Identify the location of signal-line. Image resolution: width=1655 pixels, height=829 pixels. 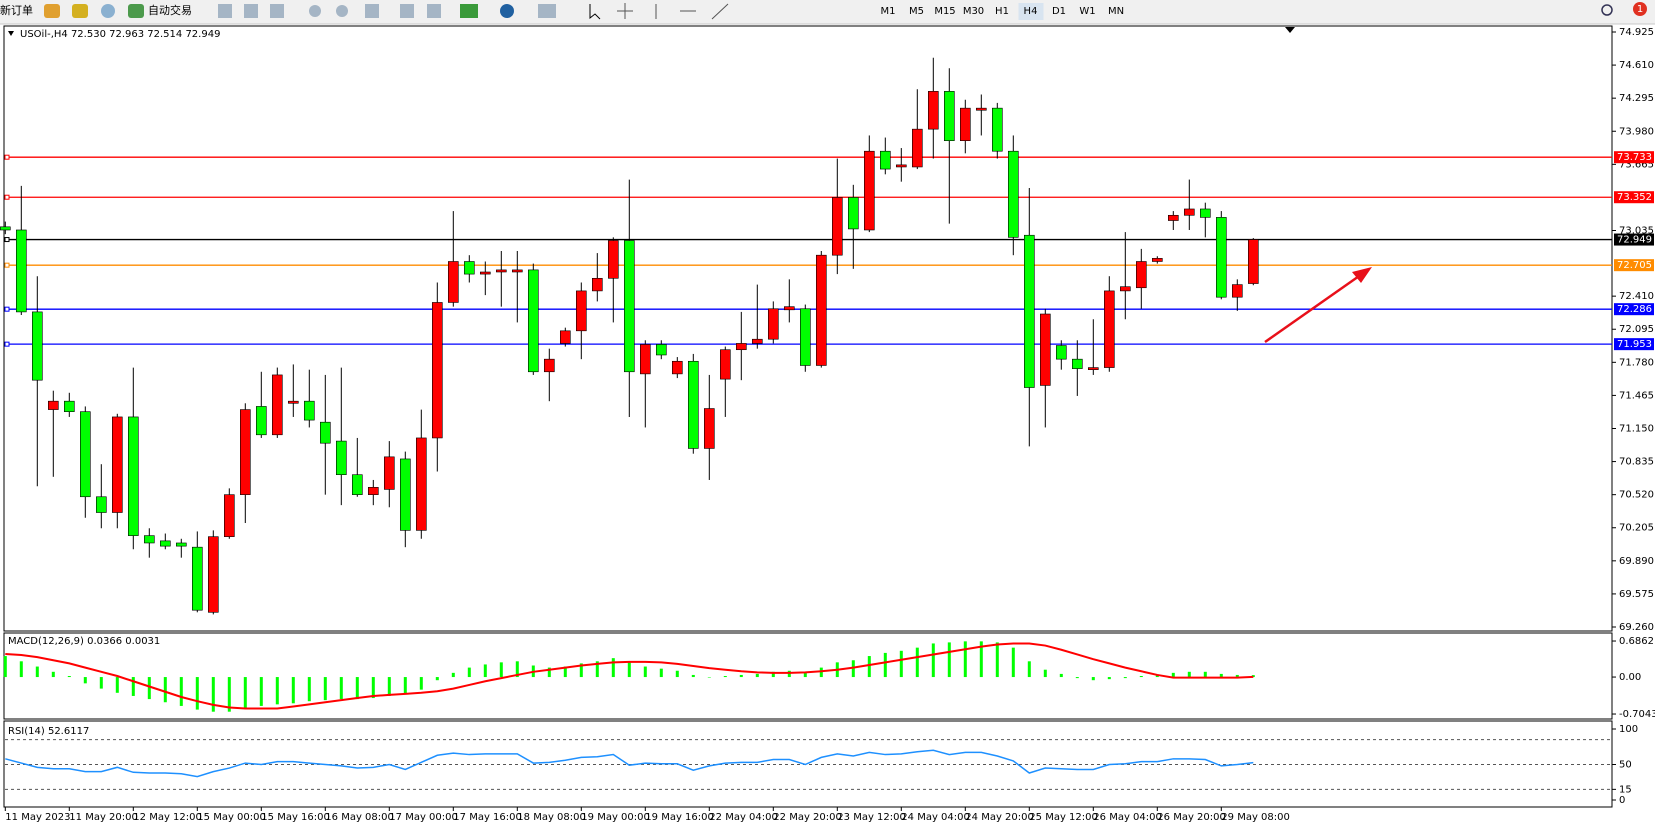
(629, 676).